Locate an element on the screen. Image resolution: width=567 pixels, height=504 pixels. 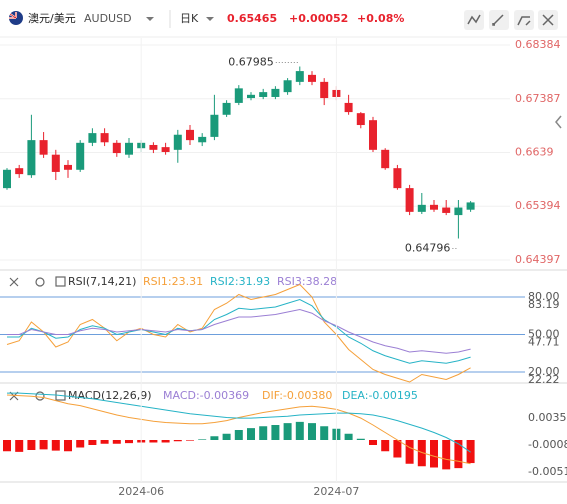
high-annotation: 0.67985 is located at coordinates (251, 62).